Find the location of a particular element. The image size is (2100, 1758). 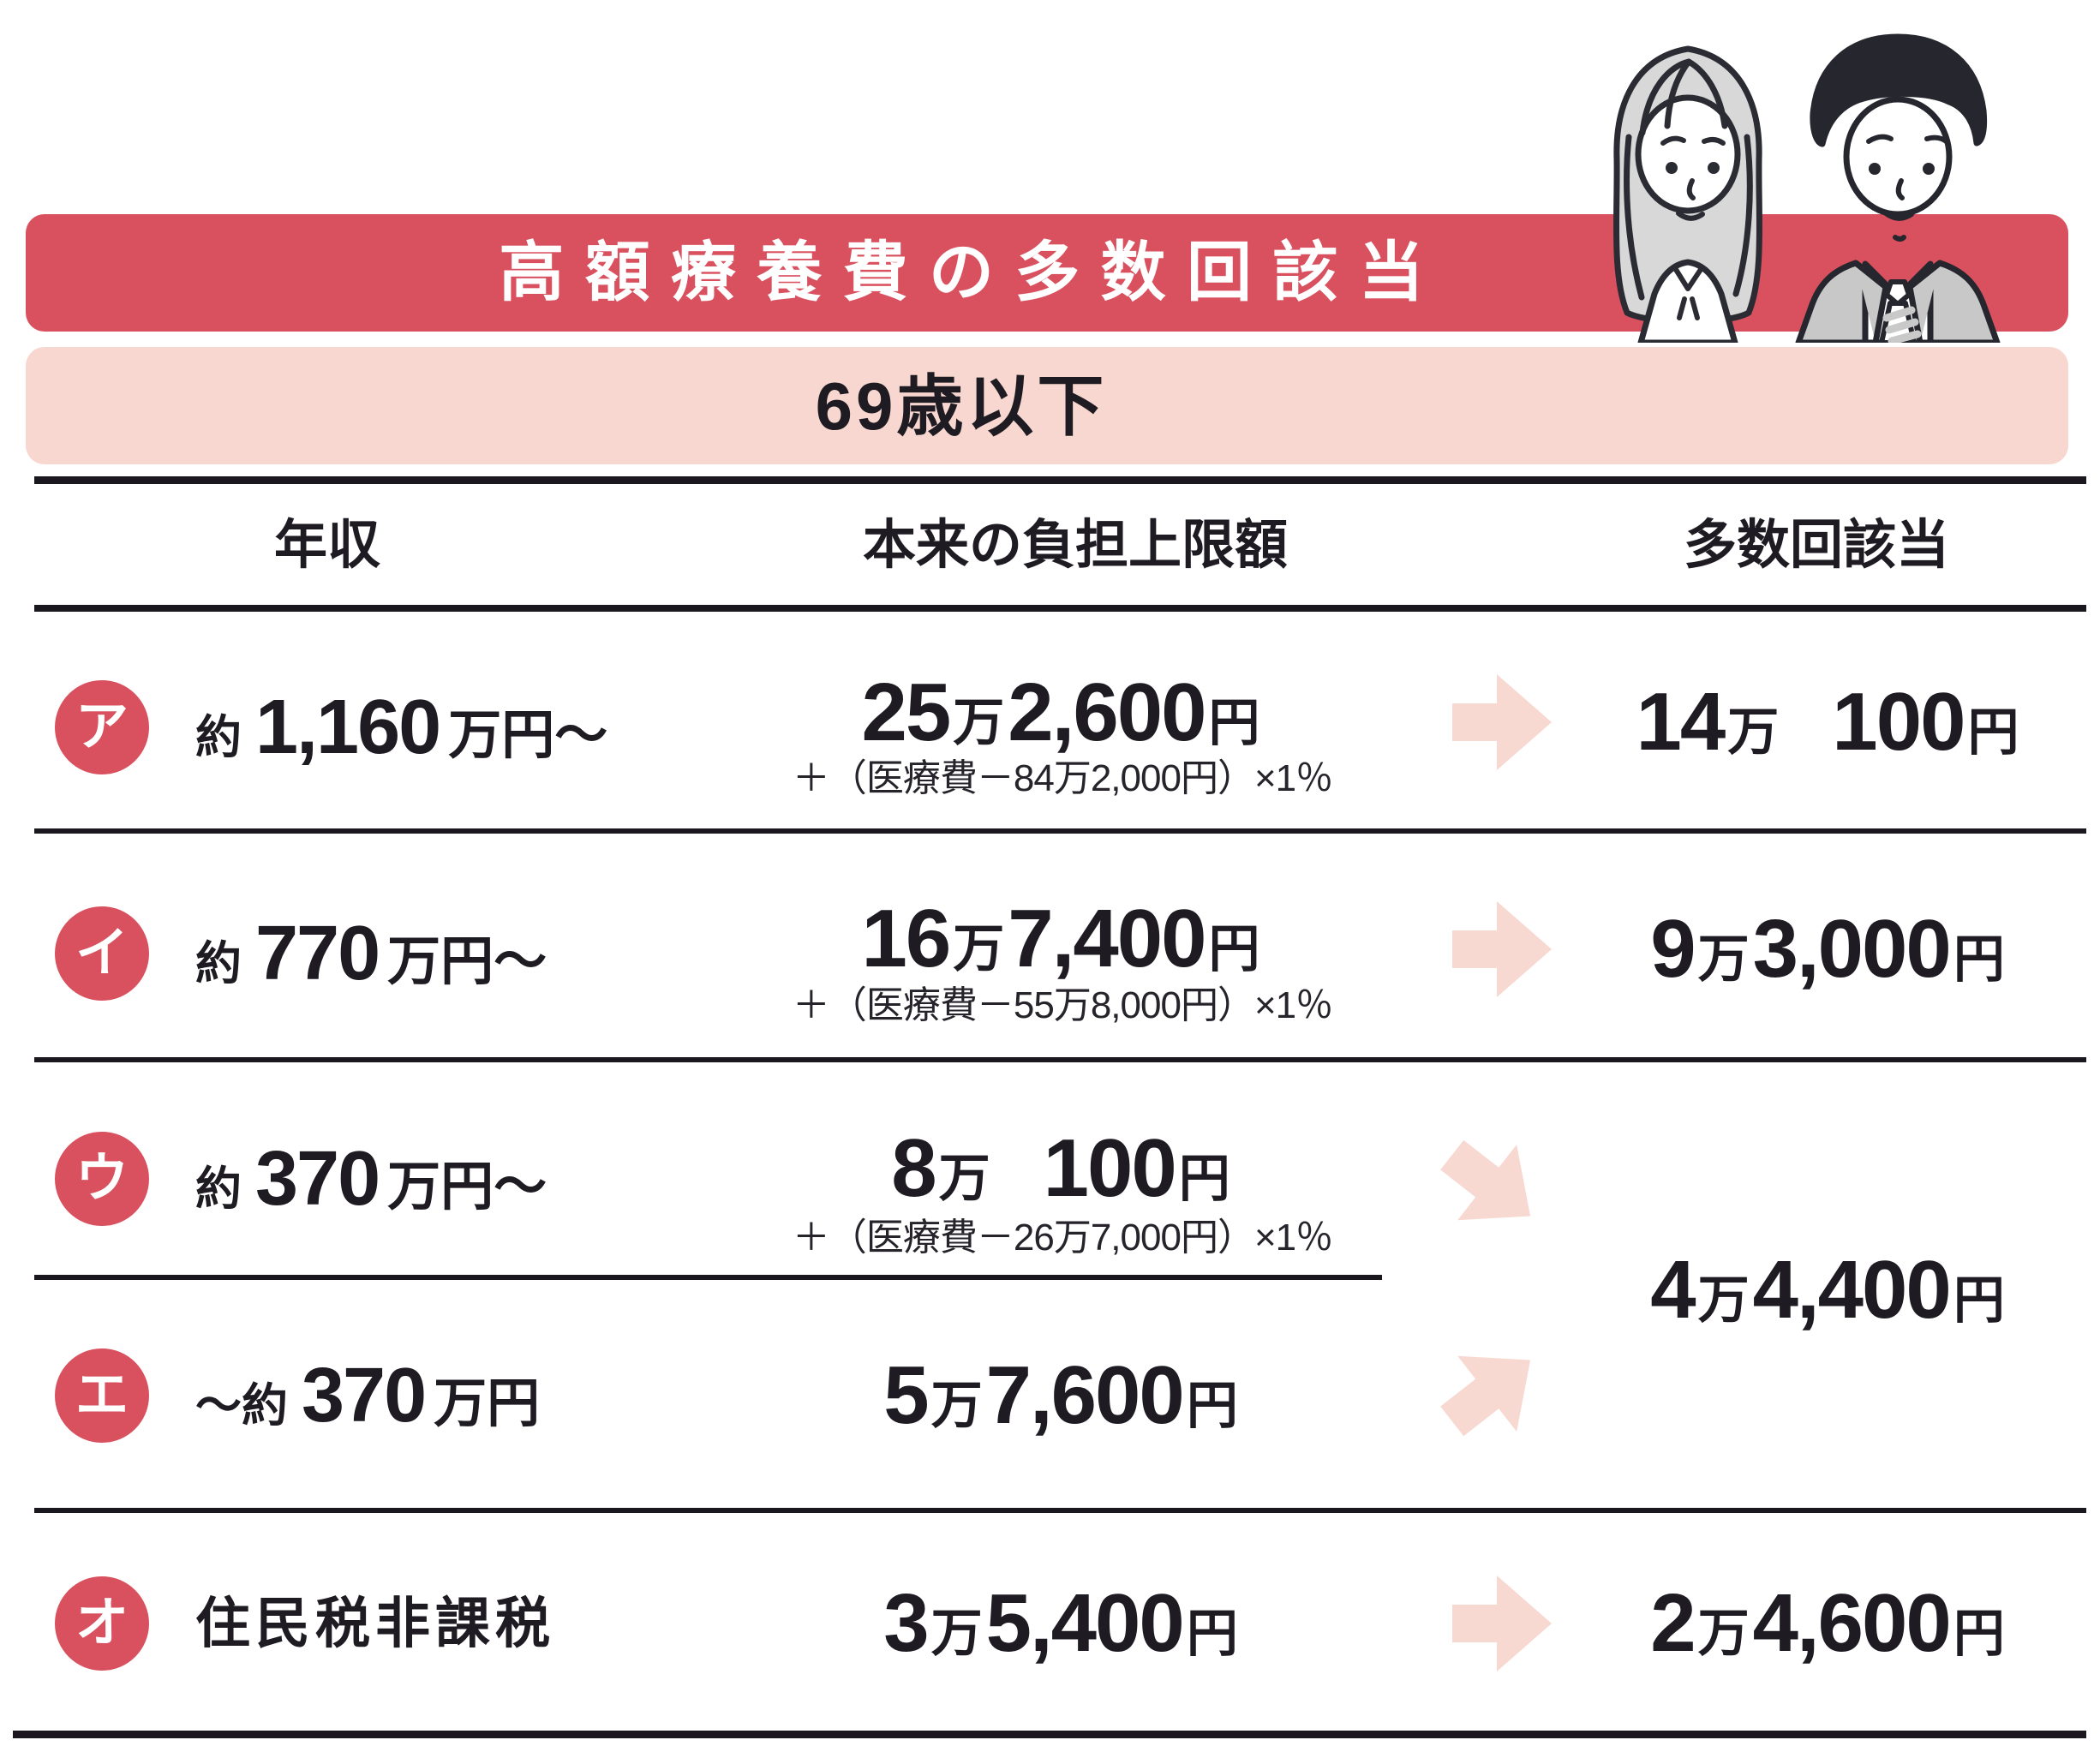

column-header-multi: 多数回該当 is located at coordinates (1816, 545).